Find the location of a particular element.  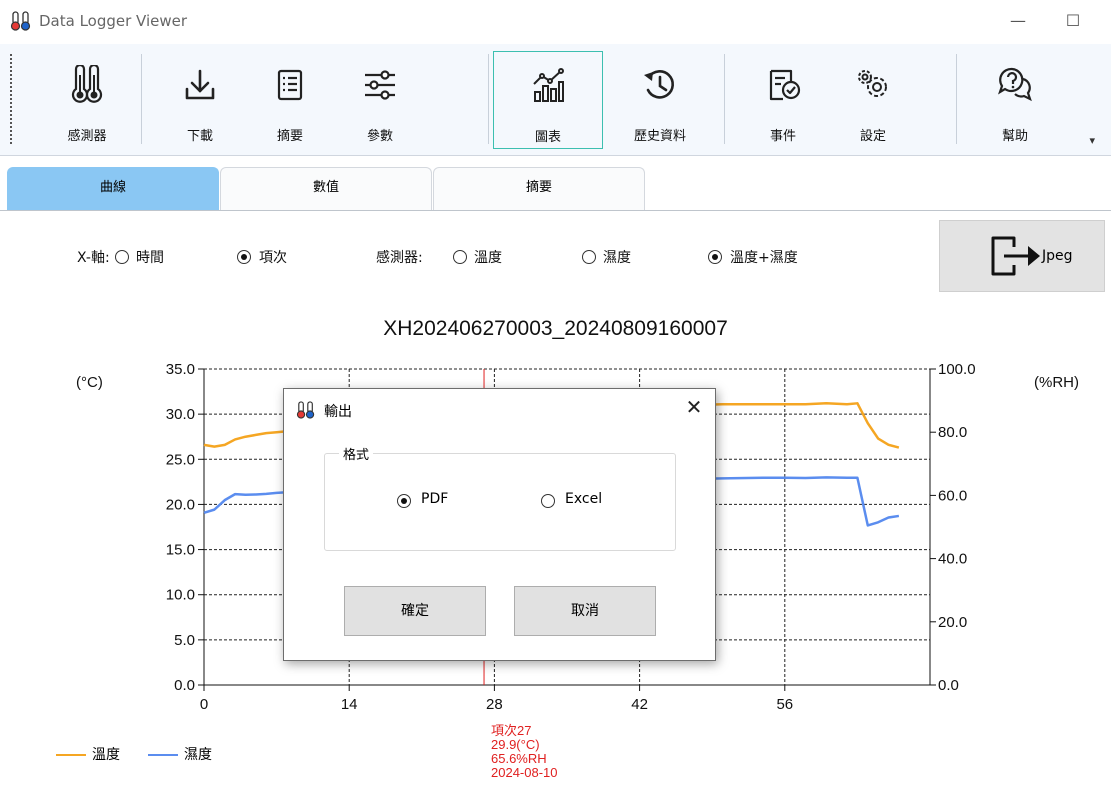

y-left-tick-label: 20.0 is located at coordinates (180, 504).